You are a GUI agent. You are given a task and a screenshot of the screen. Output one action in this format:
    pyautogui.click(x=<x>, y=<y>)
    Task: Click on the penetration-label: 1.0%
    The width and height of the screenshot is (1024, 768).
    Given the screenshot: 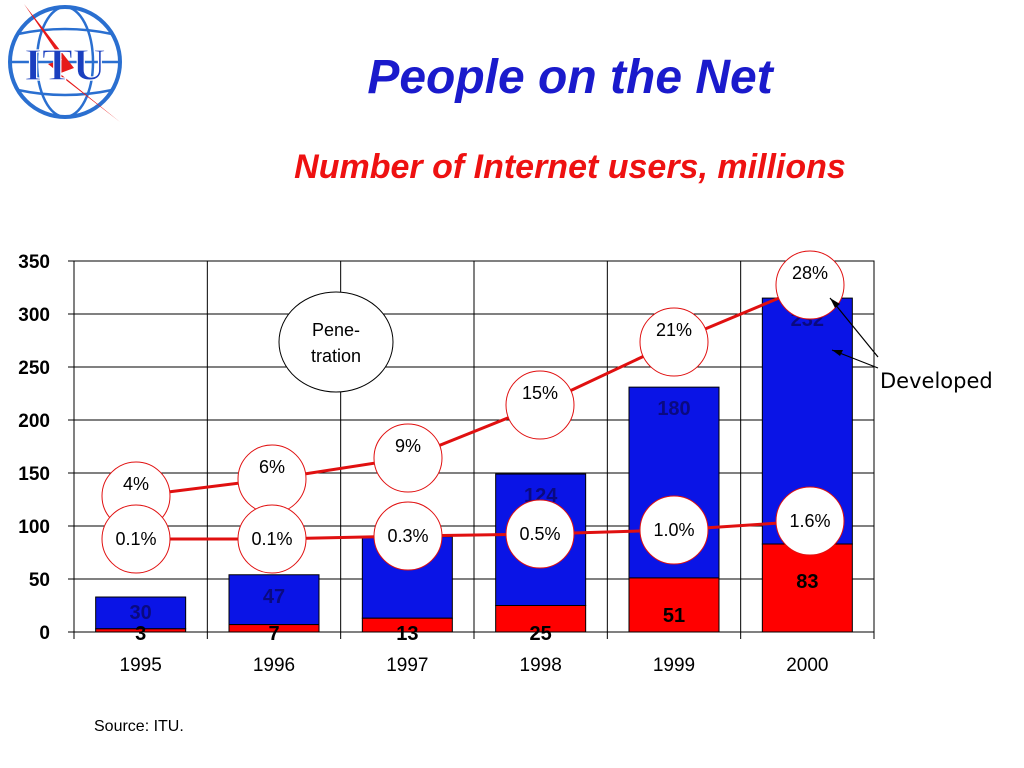 What is the action you would take?
    pyautogui.click(x=673, y=530)
    